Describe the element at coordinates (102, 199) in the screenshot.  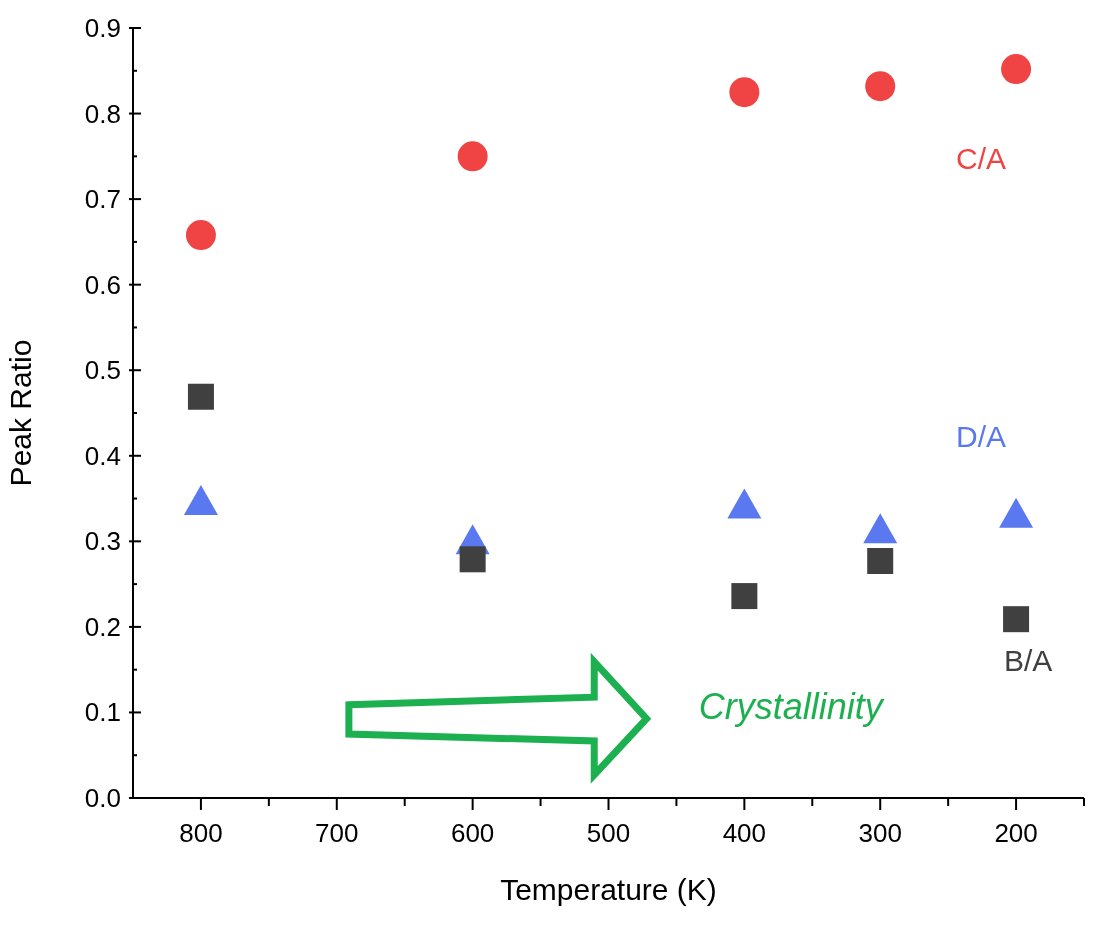
I see `y-tick-label: 0.7` at that location.